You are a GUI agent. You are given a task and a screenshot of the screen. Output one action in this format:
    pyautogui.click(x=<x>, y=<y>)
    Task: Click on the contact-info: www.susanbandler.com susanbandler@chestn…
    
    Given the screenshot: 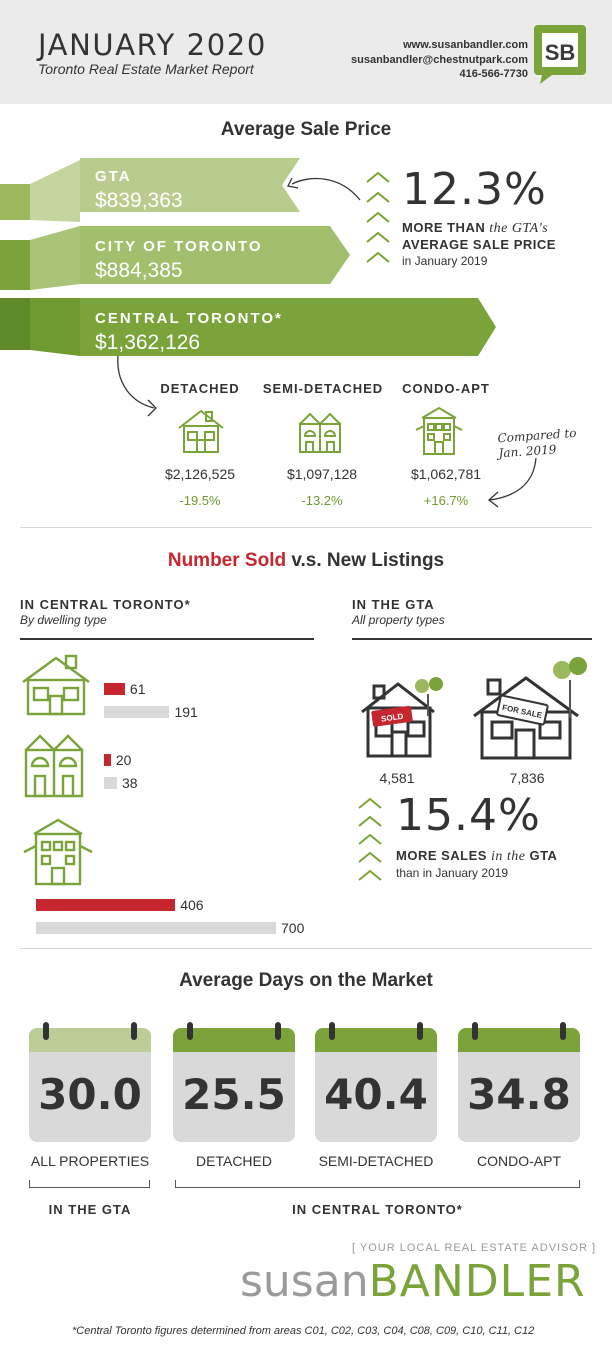 What is the action you would take?
    pyautogui.click(x=439, y=60)
    